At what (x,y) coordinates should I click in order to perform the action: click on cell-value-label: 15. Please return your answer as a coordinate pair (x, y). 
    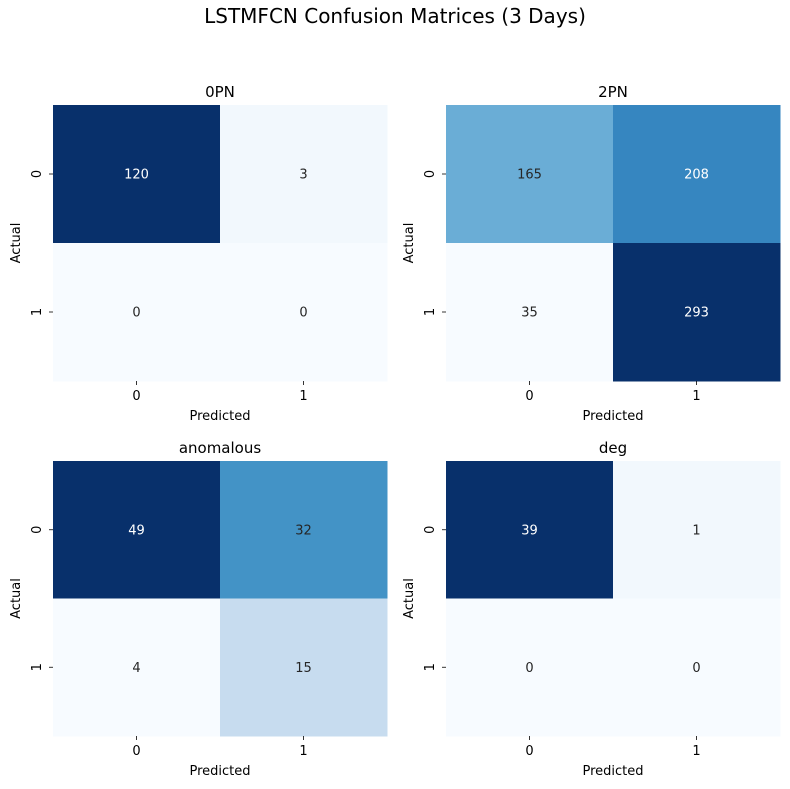
    Looking at the image, I should click on (303, 668).